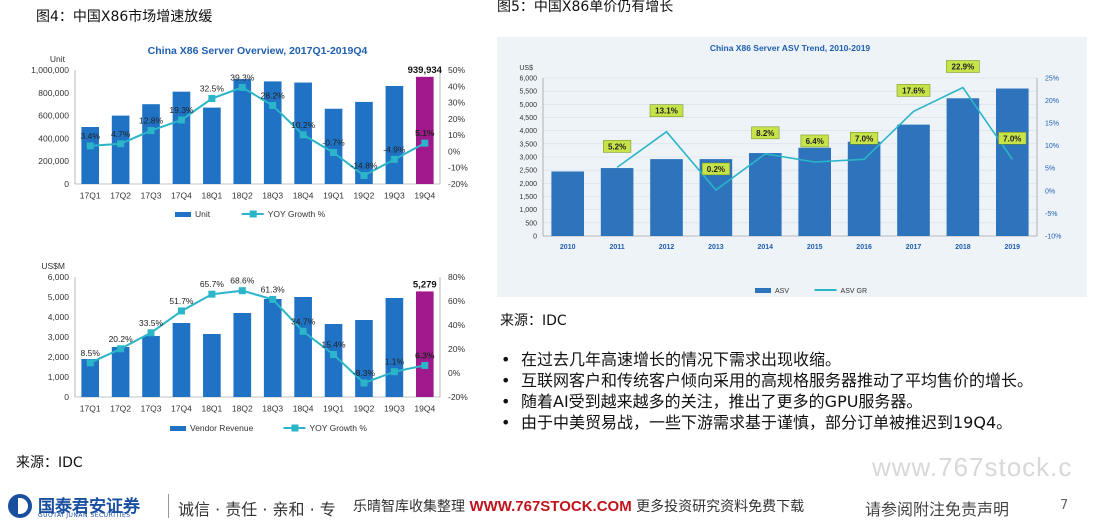  What do you see at coordinates (792, 422) in the screenshot?
I see `bullet-item: 由于中美贸易战，一些下游需求基于谨慎，部分订单被推迟到19Q4。` at bounding box center [792, 422].